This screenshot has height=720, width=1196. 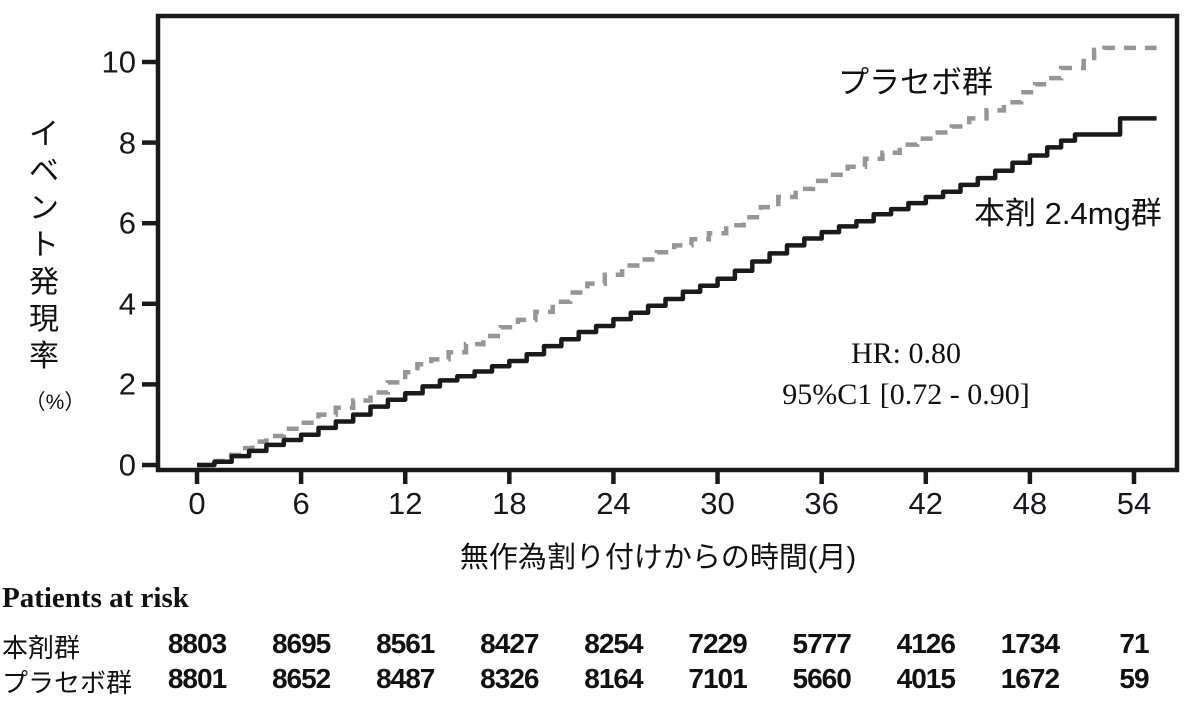 I want to click on risk-count: 1734, so click(x=1030, y=643).